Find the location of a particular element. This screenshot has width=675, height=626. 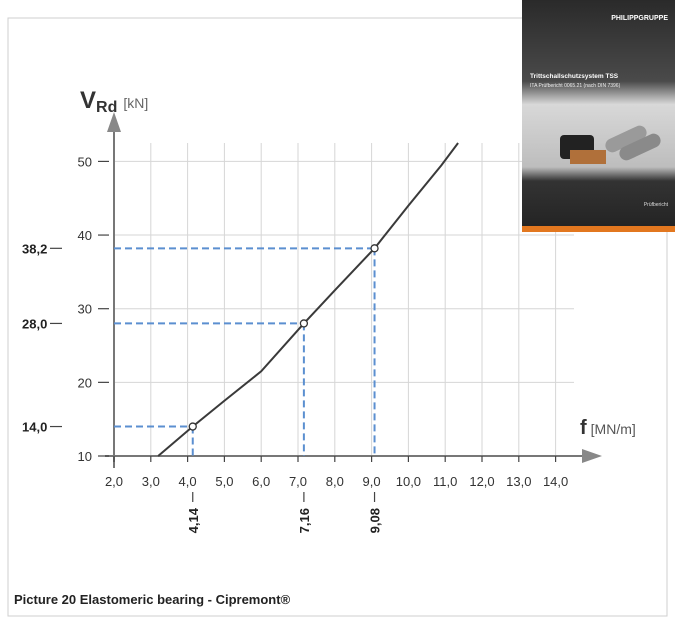

x-highlight-label: 9,08 is located at coordinates (375, 520).